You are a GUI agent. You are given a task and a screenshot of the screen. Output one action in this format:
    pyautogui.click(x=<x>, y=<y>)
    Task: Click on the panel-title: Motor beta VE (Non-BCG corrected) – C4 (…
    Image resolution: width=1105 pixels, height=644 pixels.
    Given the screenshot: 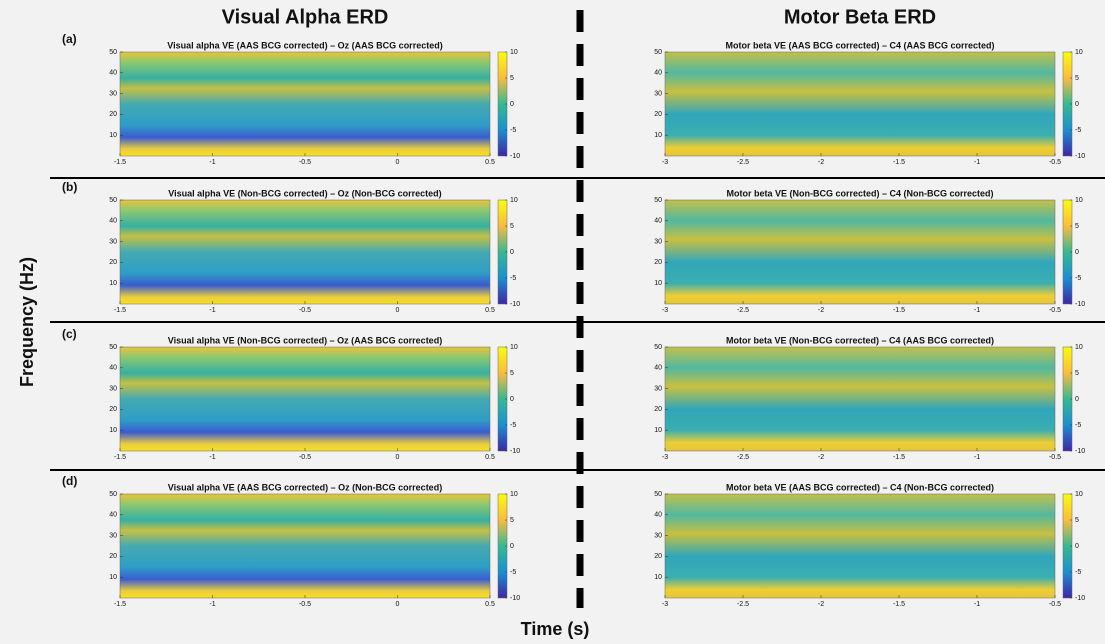 What is the action you would take?
    pyautogui.click(x=859, y=193)
    